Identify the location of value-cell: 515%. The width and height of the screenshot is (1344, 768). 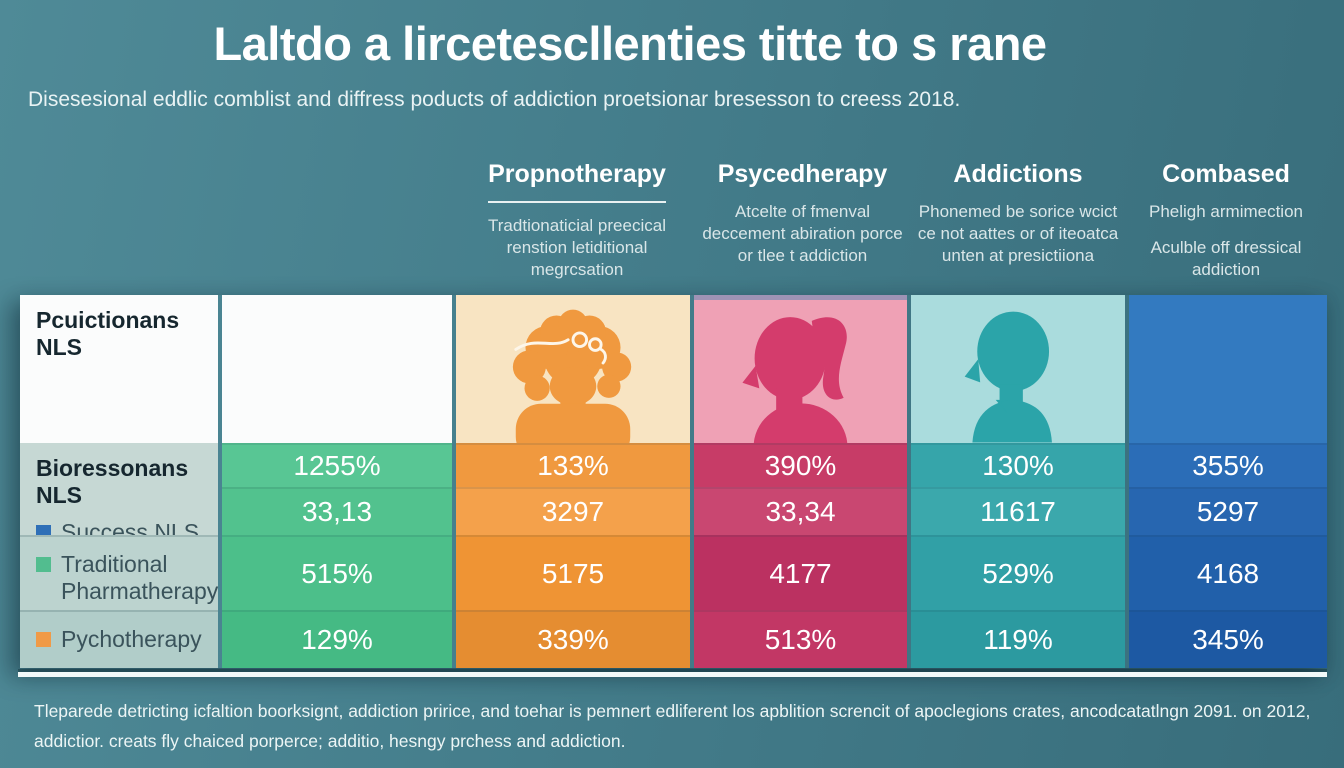
(337, 572).